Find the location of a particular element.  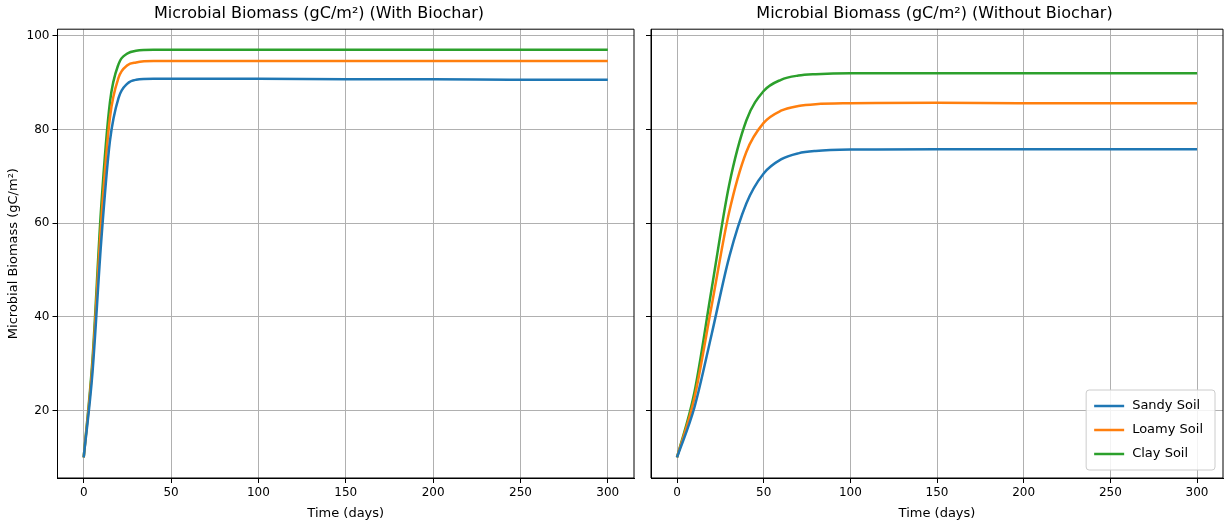

chart-title: Microbial Biomass (gC/m²) (Without Biochar) is located at coordinates (934, 12).